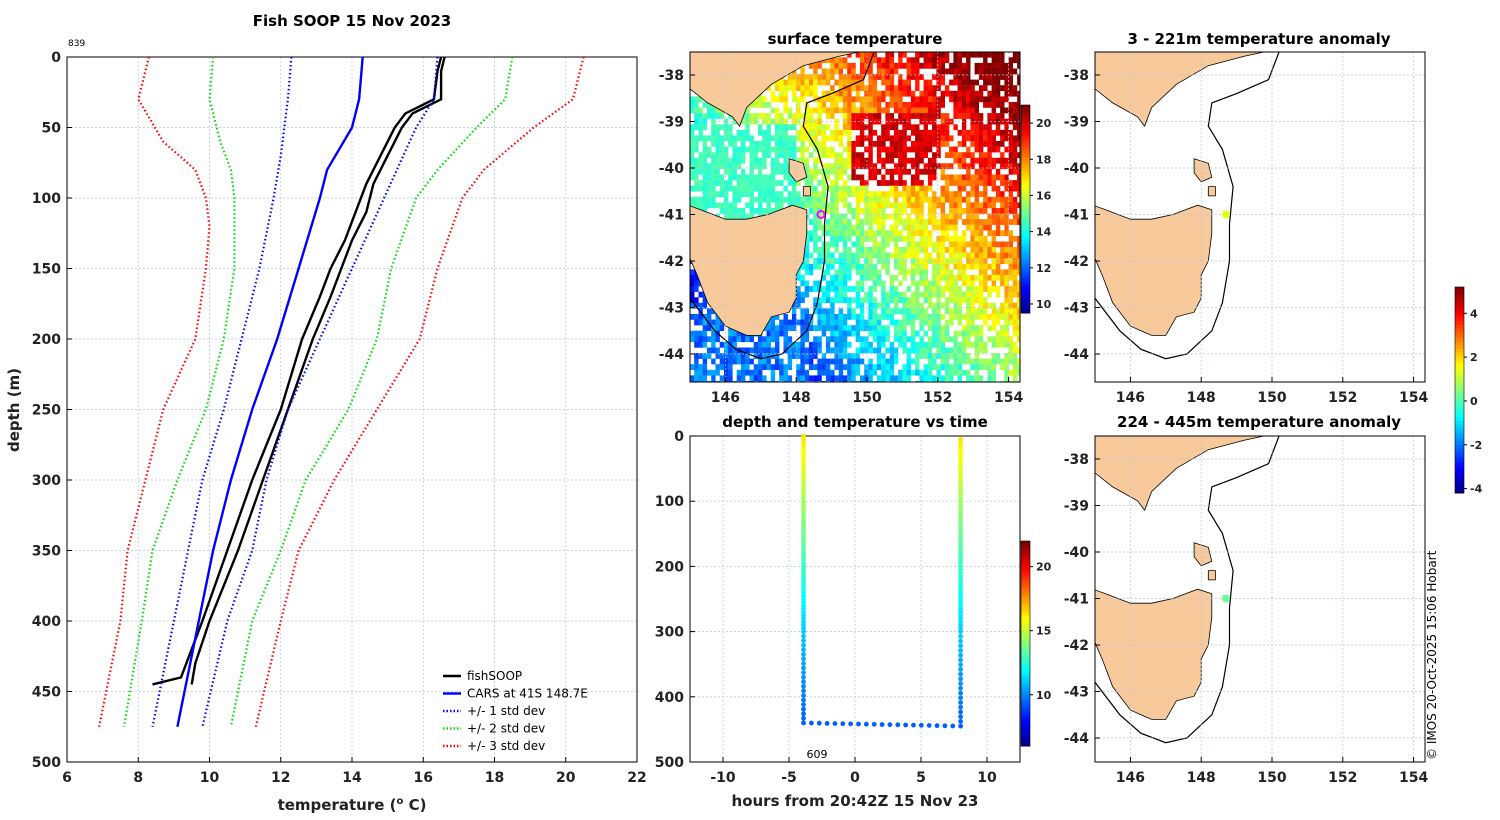  Describe the element at coordinates (921, 778) in the screenshot. I see `time-xtick-label: 5` at that location.